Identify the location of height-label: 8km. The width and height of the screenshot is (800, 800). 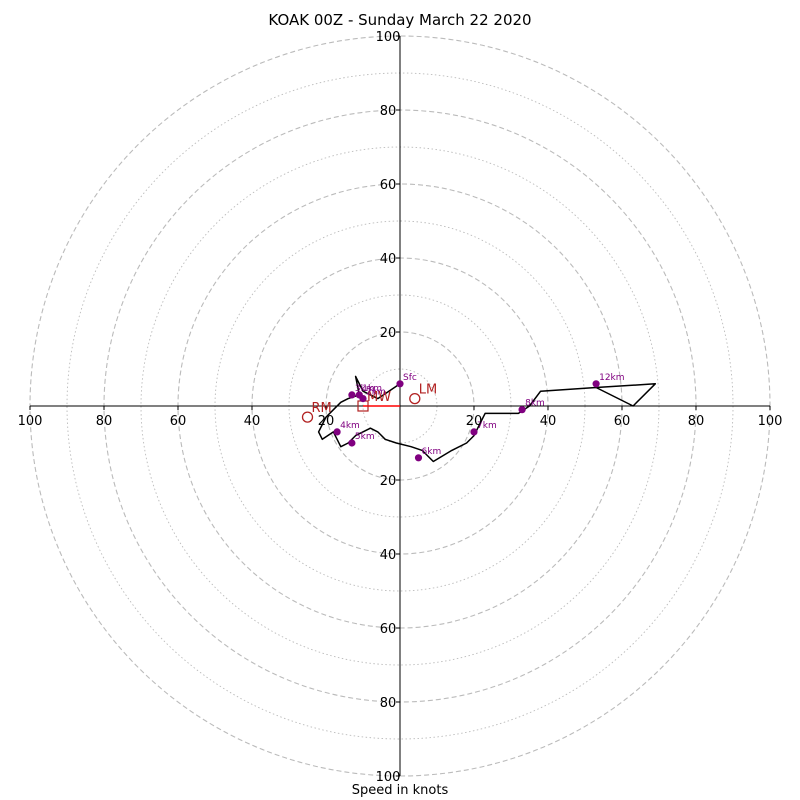
(535, 404).